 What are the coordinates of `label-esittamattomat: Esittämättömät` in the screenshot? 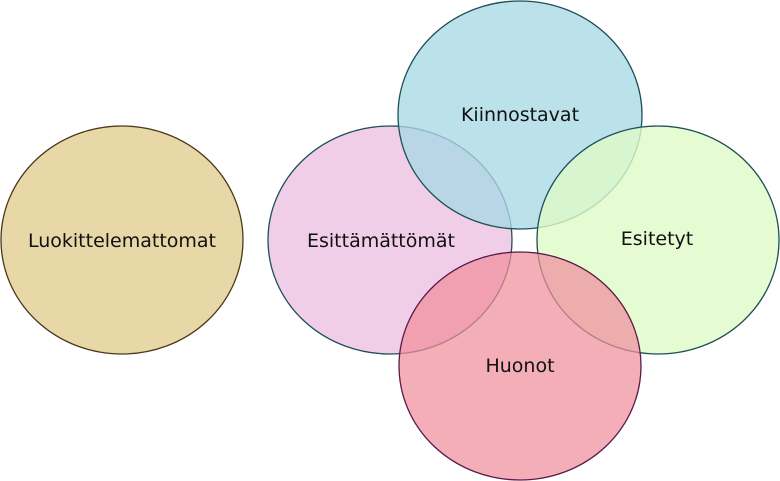 It's located at (381, 241).